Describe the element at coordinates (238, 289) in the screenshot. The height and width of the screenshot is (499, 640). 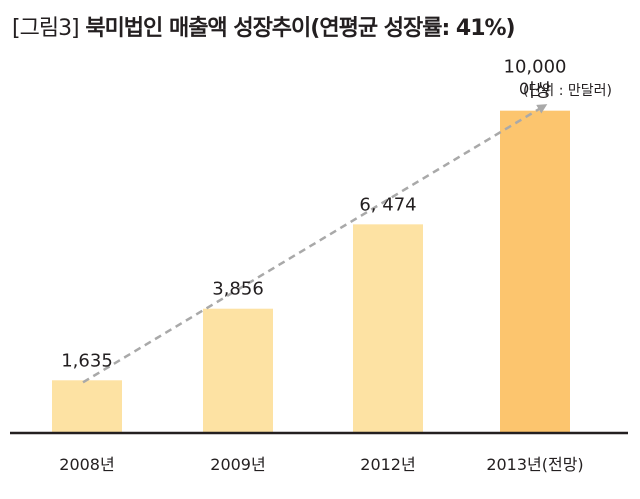
I see `data-label-1: 3,856` at that location.